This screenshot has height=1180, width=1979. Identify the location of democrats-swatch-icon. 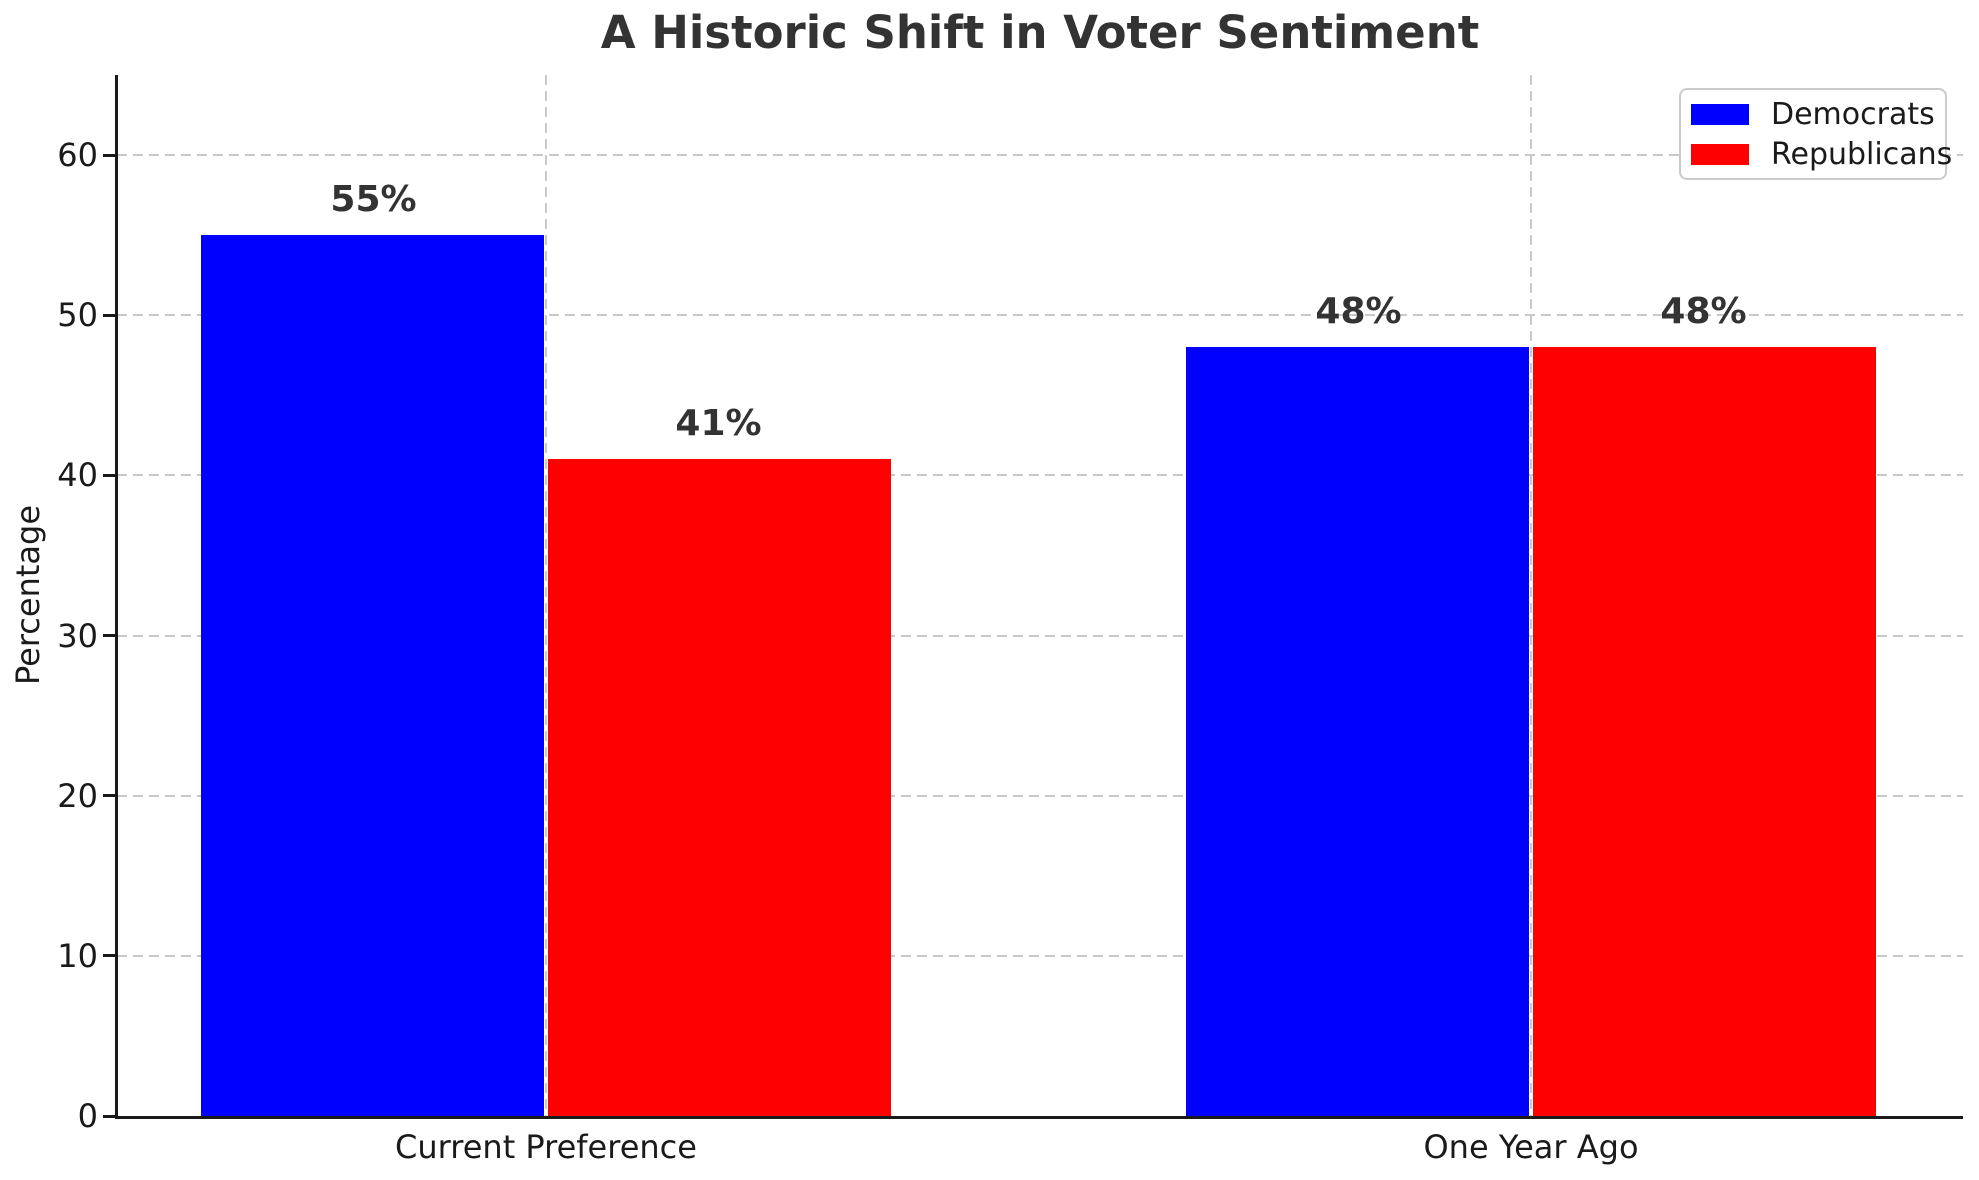
(1720, 114).